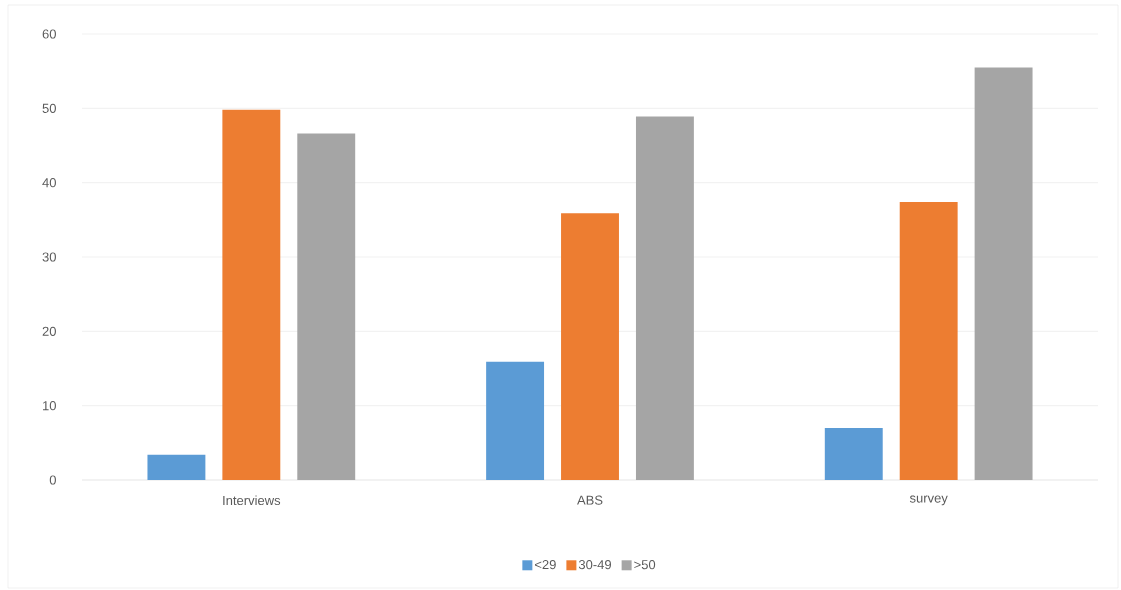 The image size is (1121, 590). What do you see at coordinates (49, 34) in the screenshot?
I see `y-tick-label: 60` at bounding box center [49, 34].